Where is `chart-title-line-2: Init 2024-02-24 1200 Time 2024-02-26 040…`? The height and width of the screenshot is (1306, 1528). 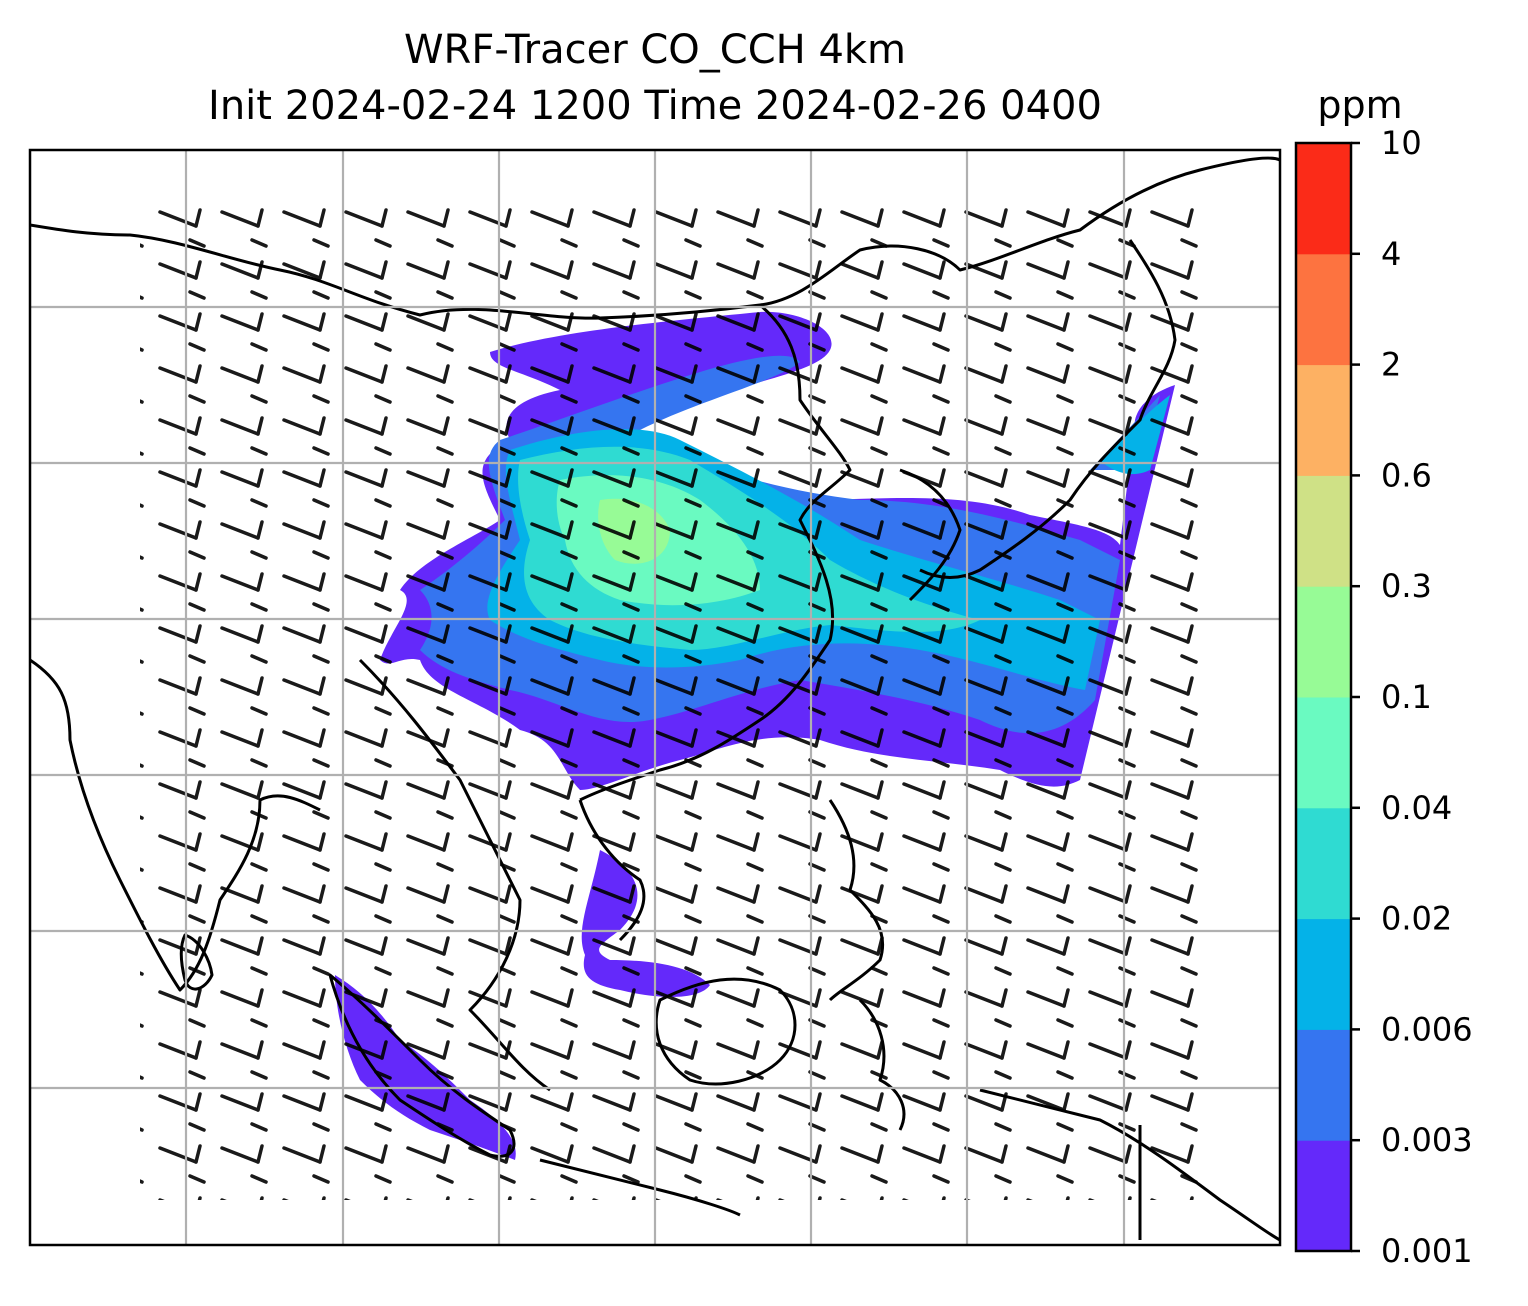
chart-title-line-2: Init 2024-02-24 1200 Time 2024-02-26 040… is located at coordinates (655, 106).